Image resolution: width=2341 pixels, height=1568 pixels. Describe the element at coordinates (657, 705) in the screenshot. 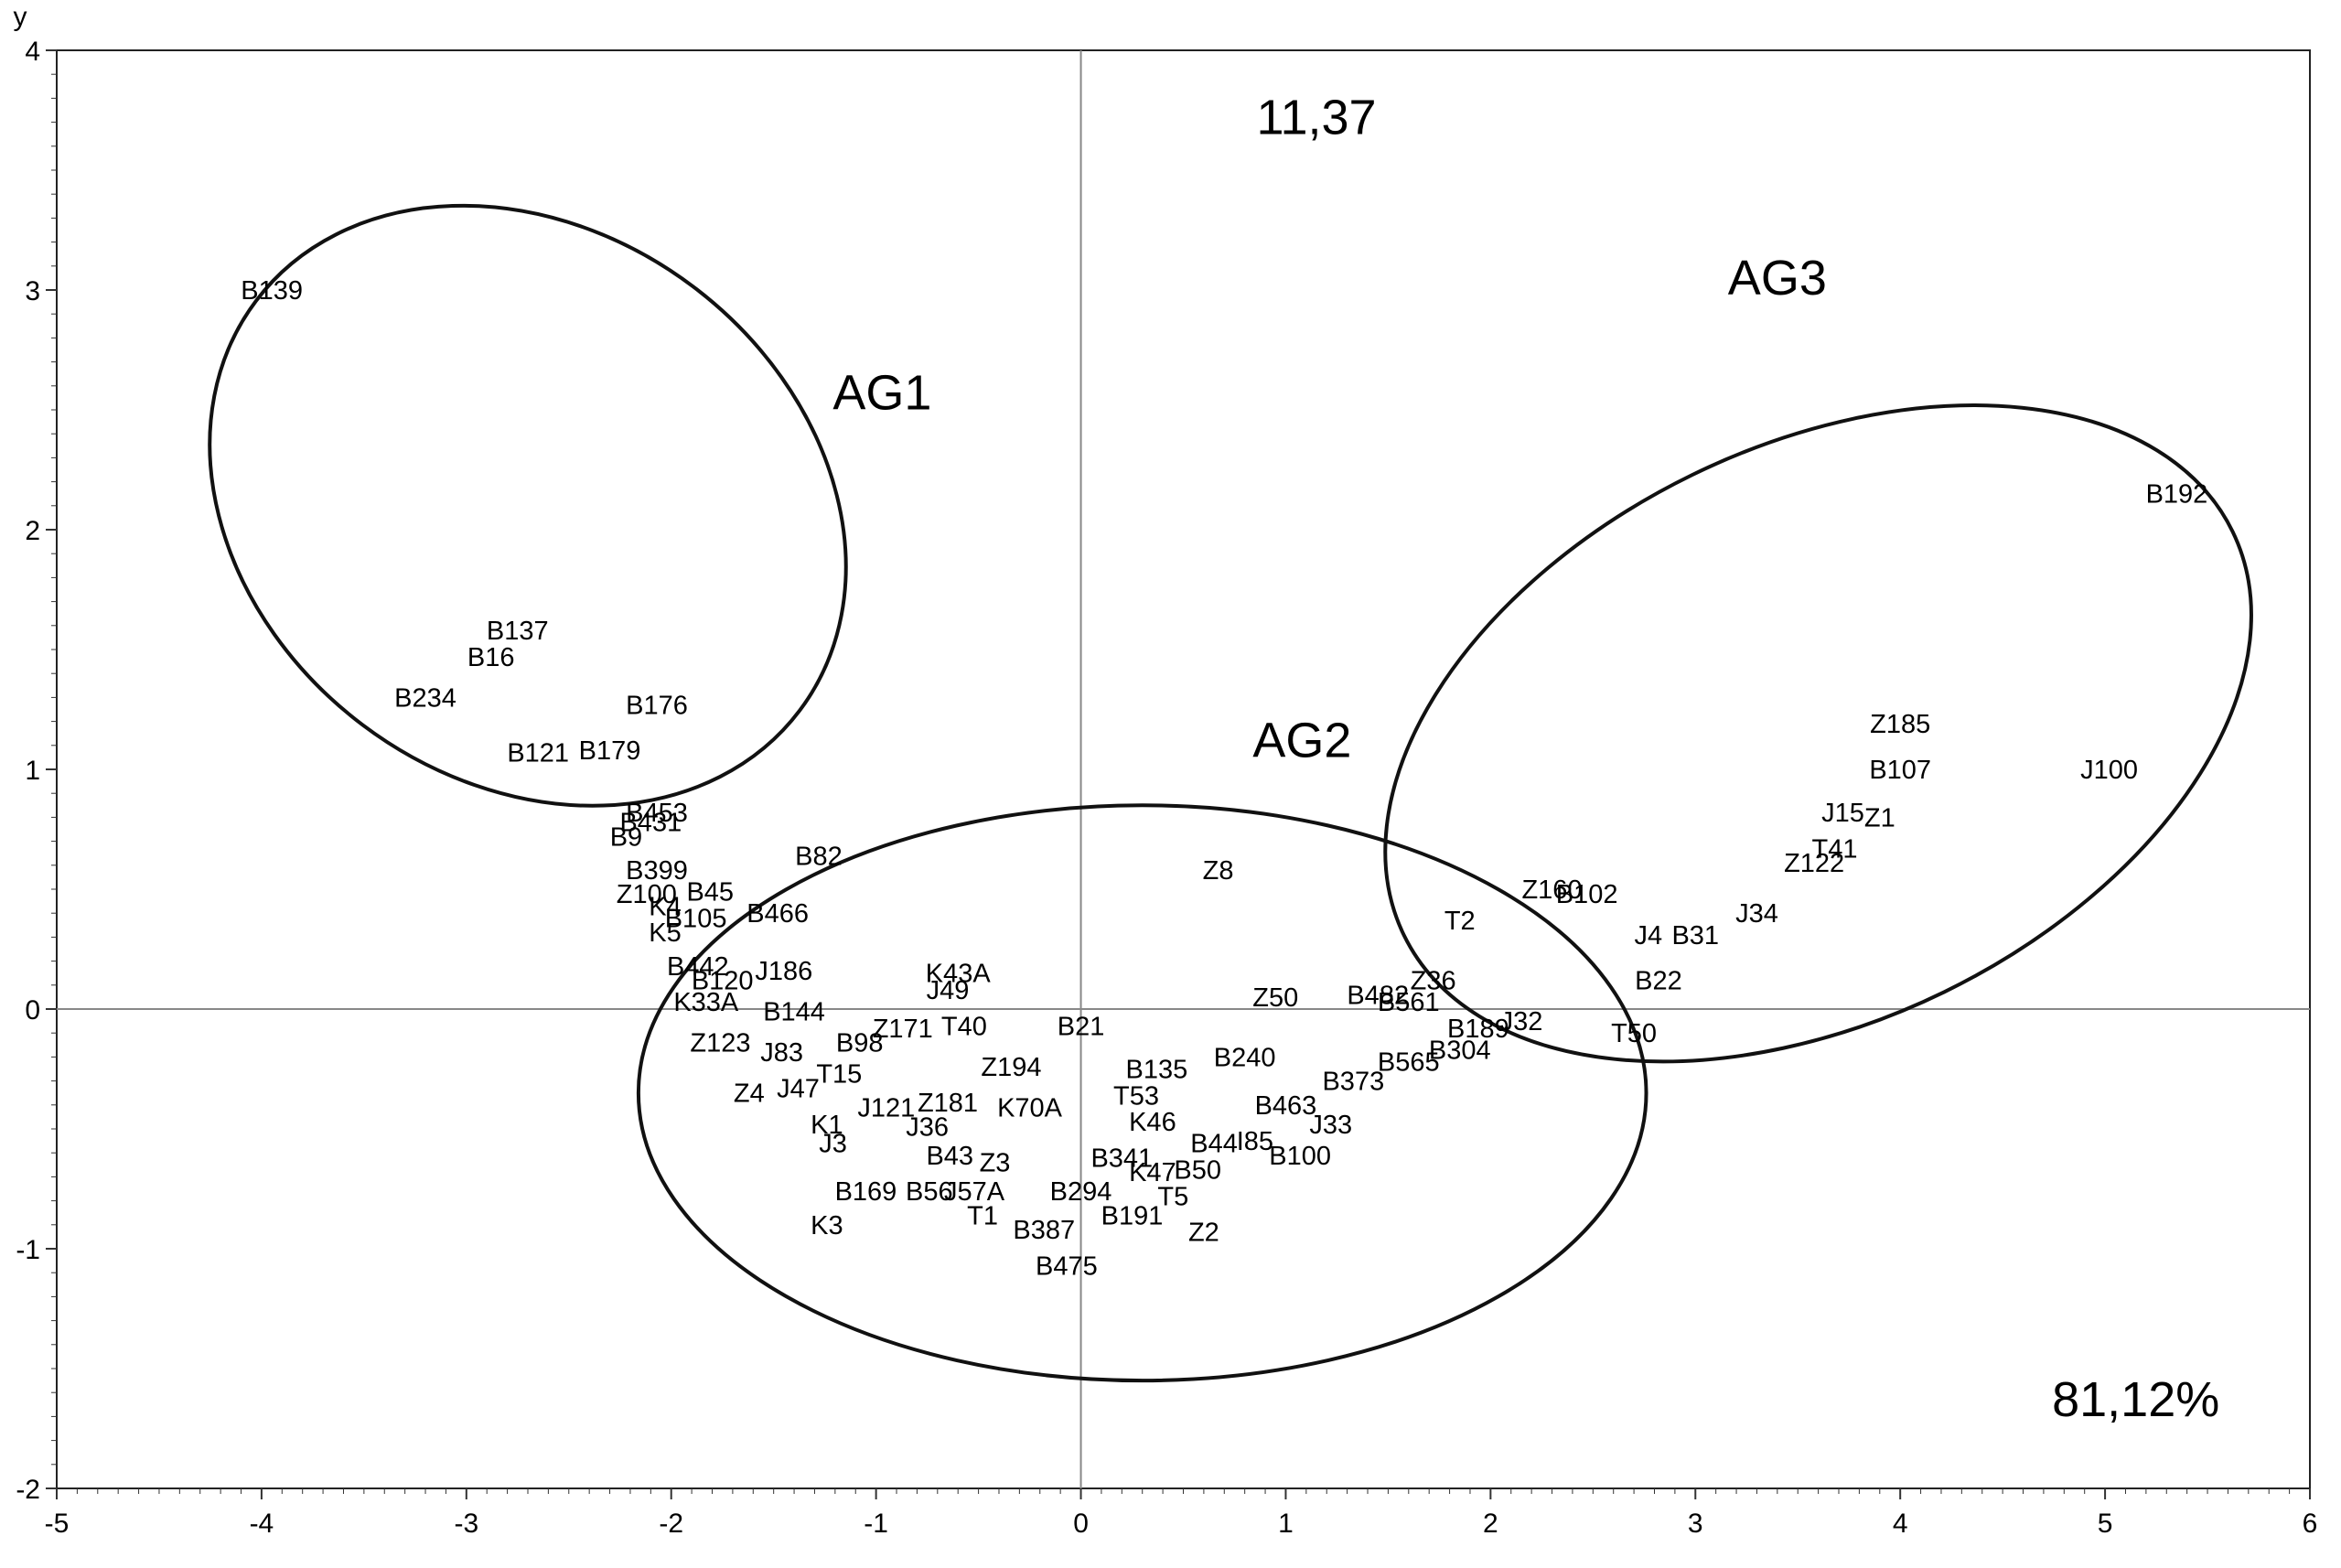

I see `point-label: B176` at that location.